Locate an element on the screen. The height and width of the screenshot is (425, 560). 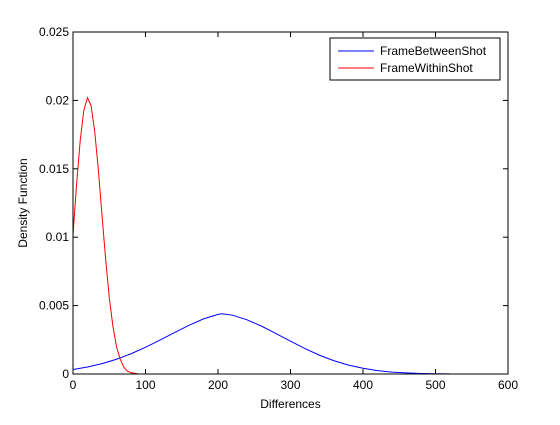
x-axis-label: Differences is located at coordinates (290, 404).